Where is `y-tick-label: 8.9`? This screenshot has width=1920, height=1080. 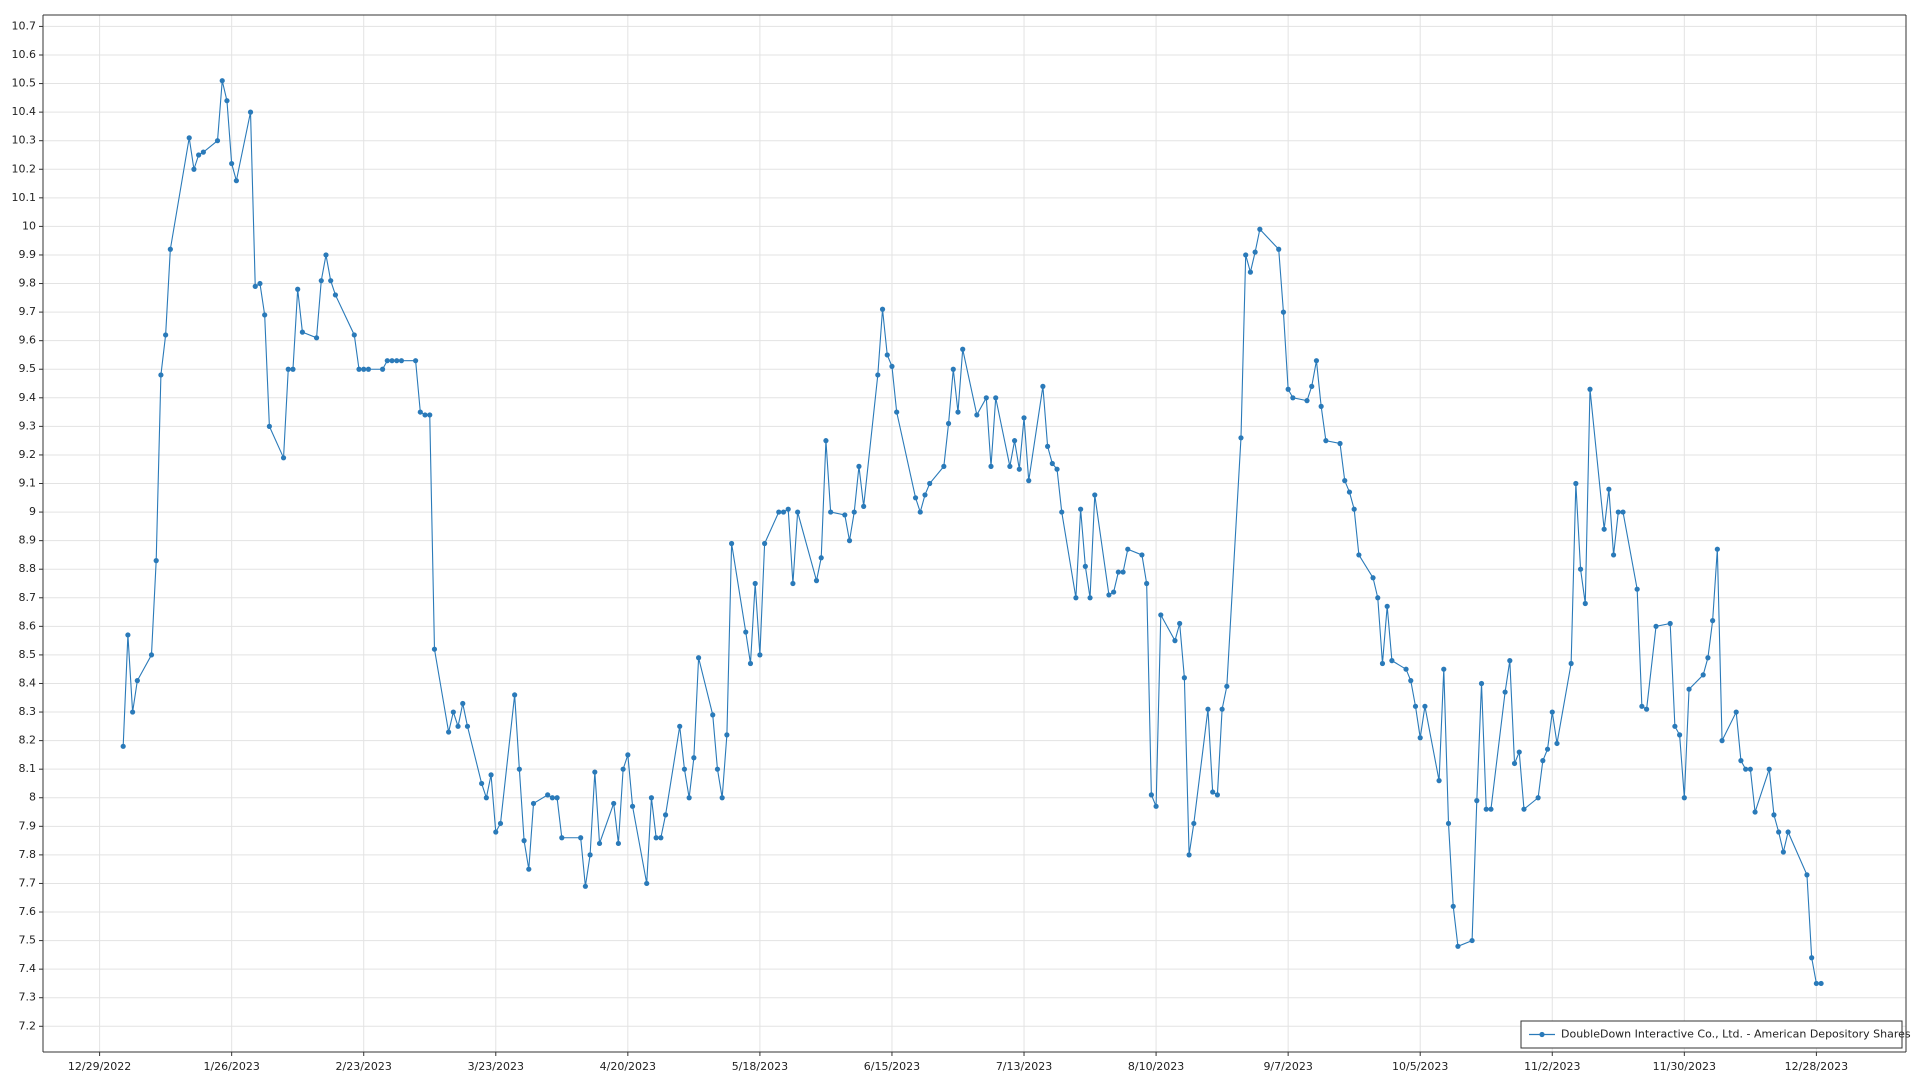 y-tick-label: 8.9 is located at coordinates (28, 540).